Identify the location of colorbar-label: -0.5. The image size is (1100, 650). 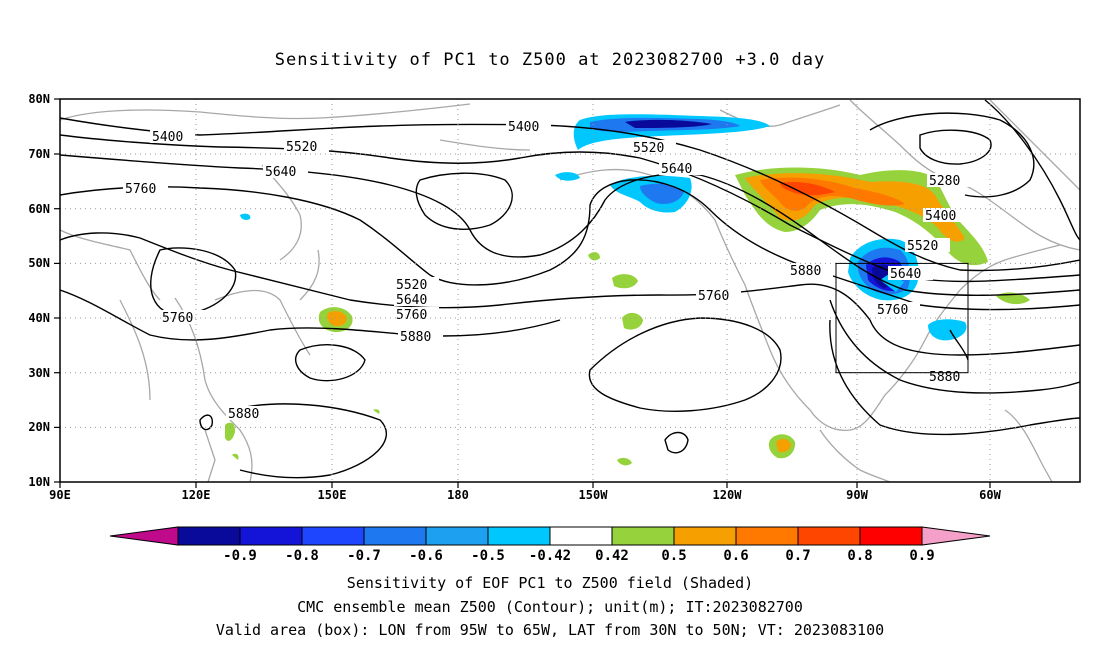
(488, 556).